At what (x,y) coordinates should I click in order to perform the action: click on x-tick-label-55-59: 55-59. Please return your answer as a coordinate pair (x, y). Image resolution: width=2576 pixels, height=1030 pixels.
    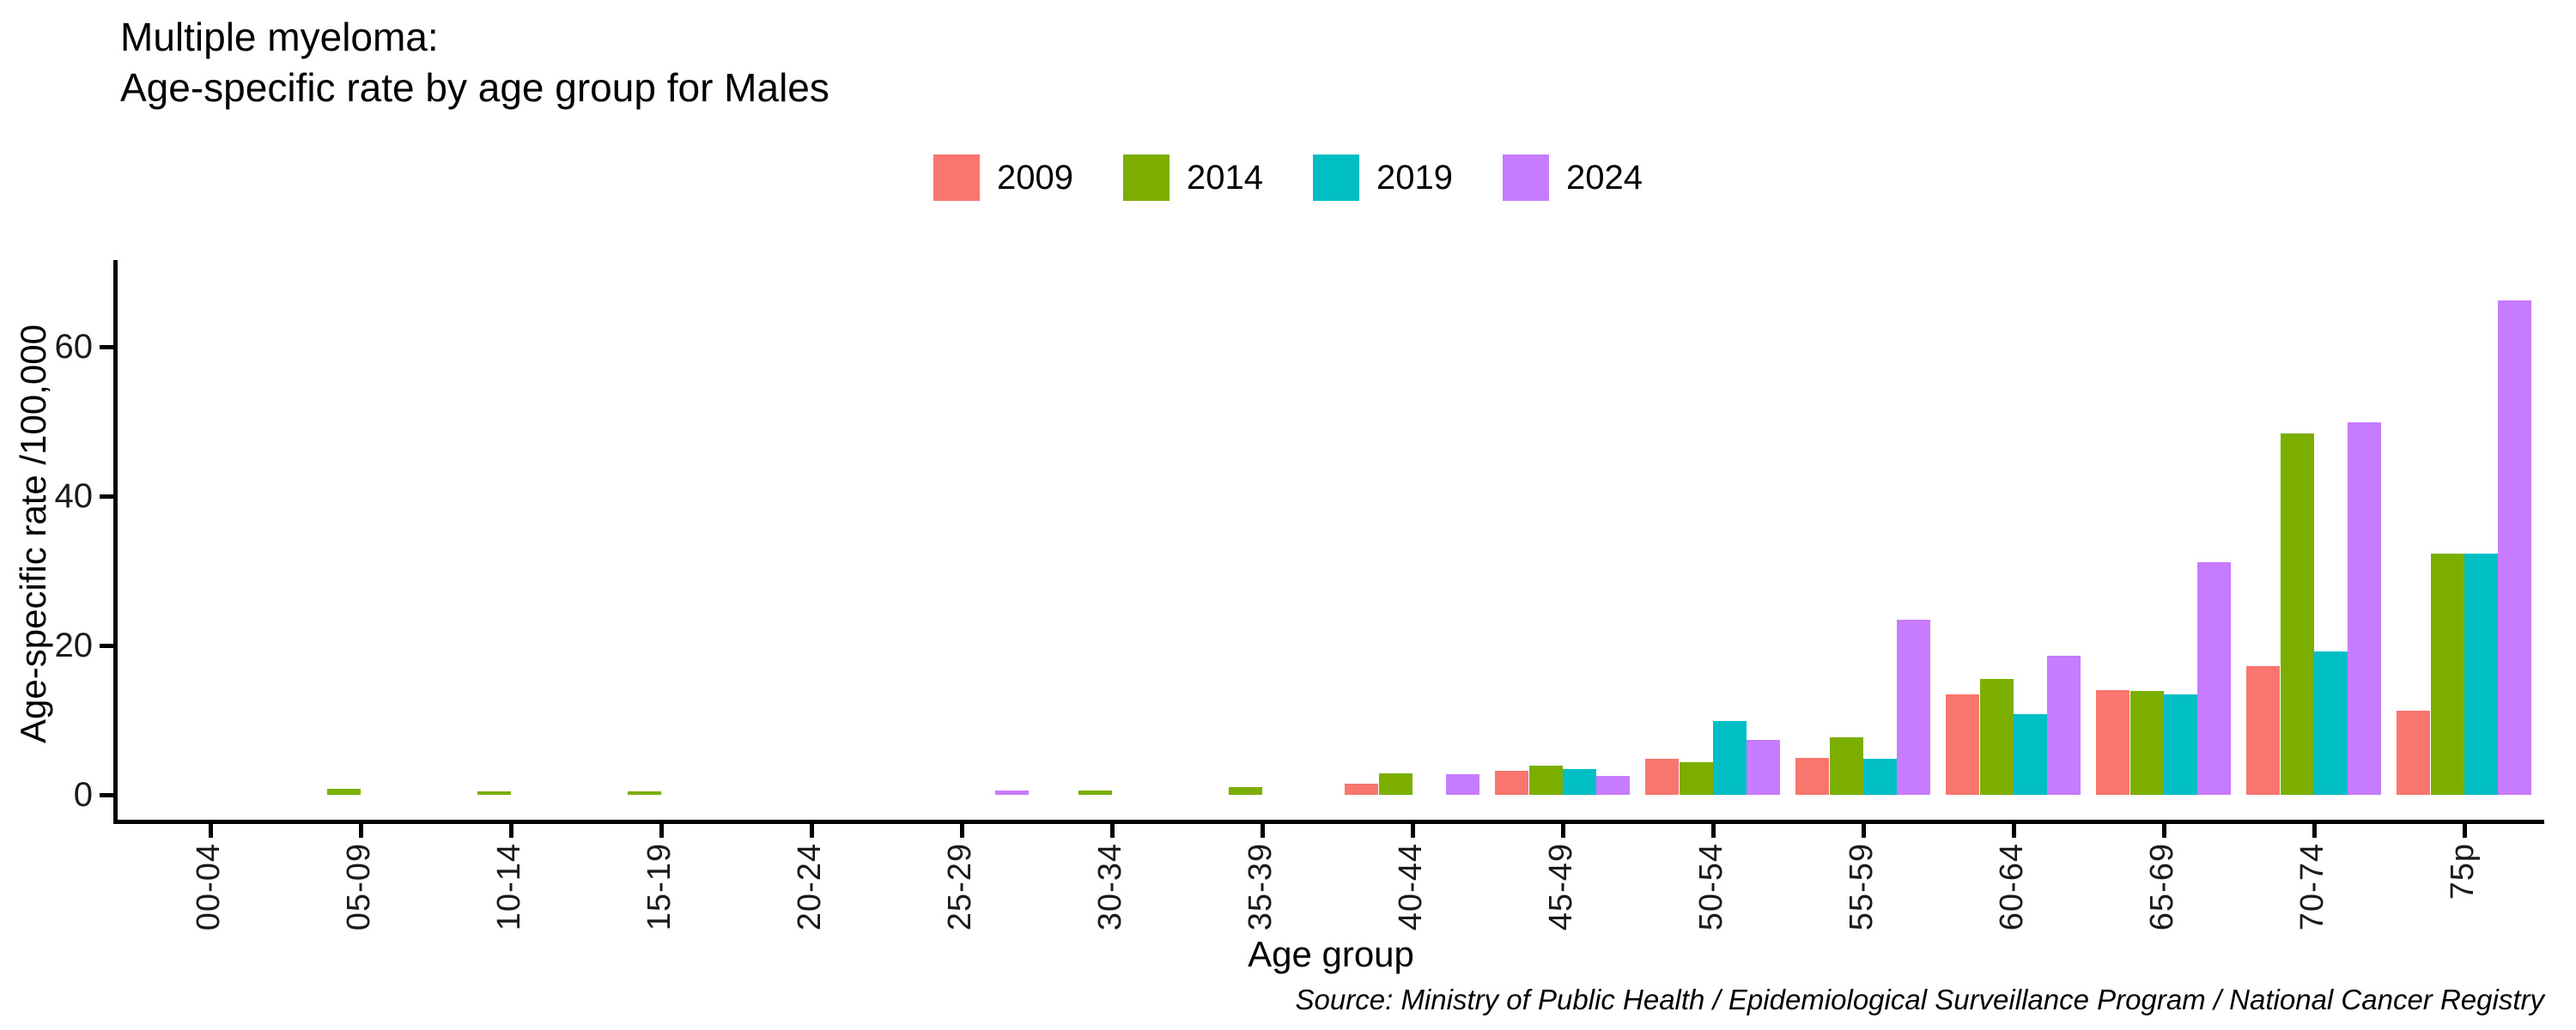
    Looking at the image, I should click on (1862, 887).